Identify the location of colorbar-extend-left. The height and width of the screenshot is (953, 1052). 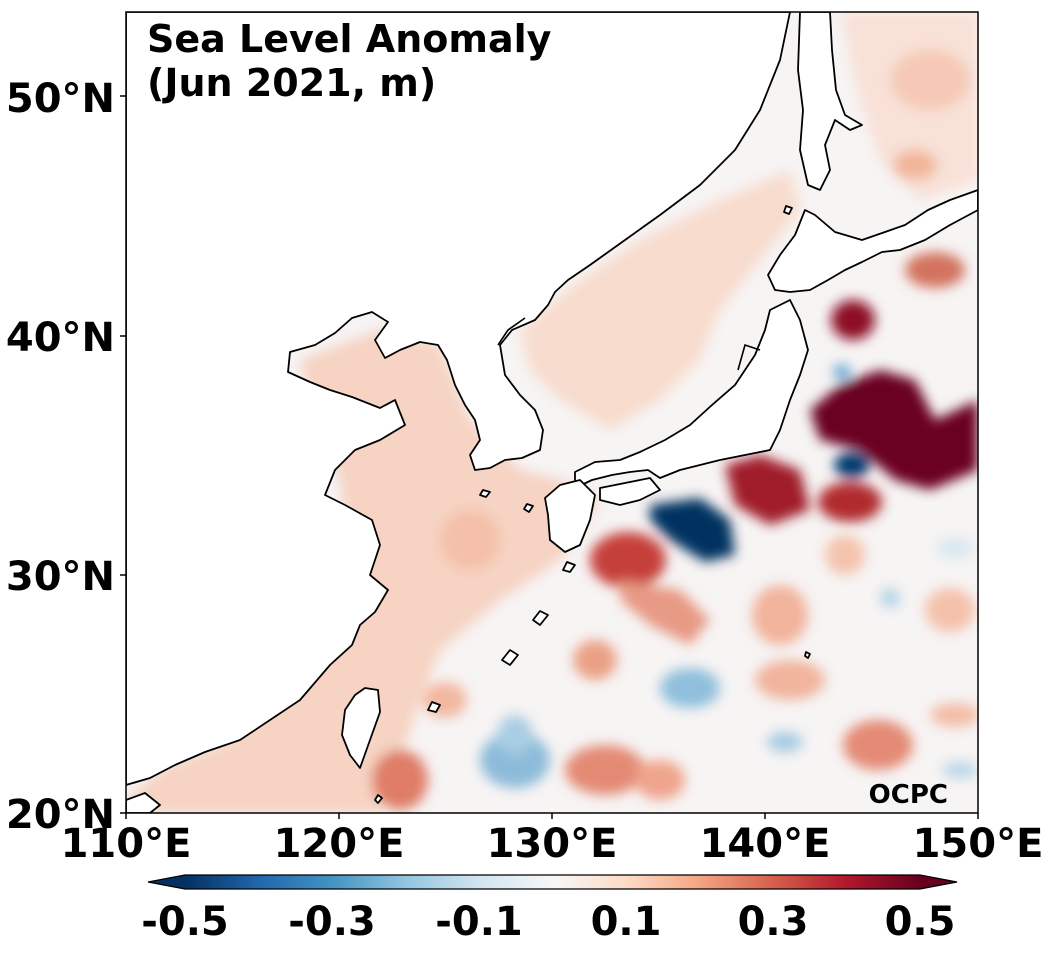
(166, 882).